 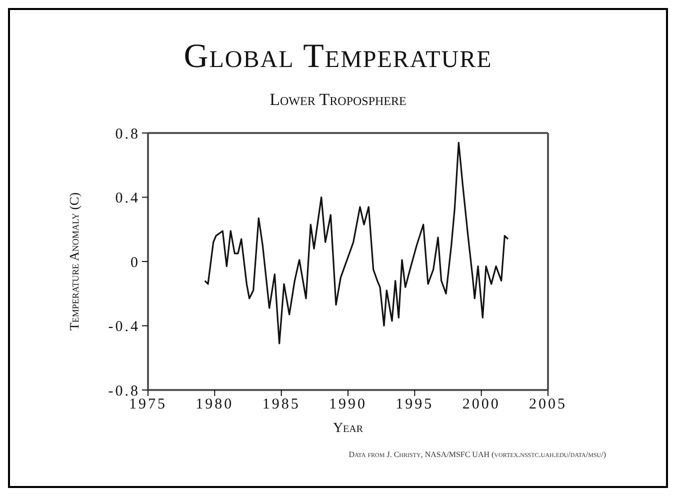 What do you see at coordinates (348, 428) in the screenshot?
I see `x-axis-title: Year` at bounding box center [348, 428].